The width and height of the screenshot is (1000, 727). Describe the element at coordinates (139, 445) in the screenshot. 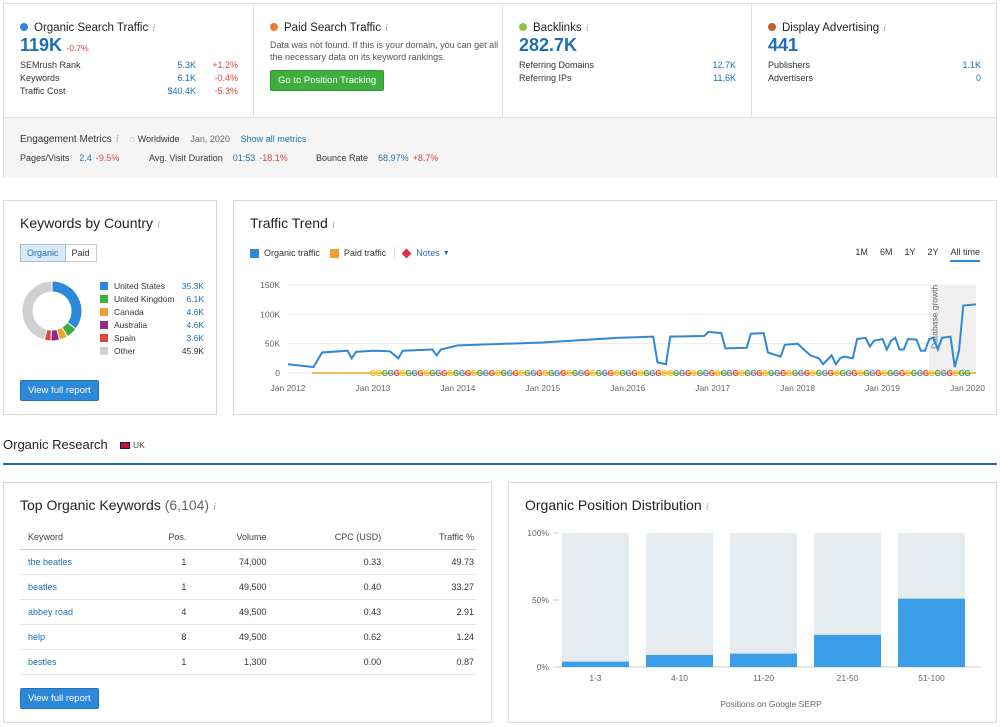

I see `database-label: UK` at that location.